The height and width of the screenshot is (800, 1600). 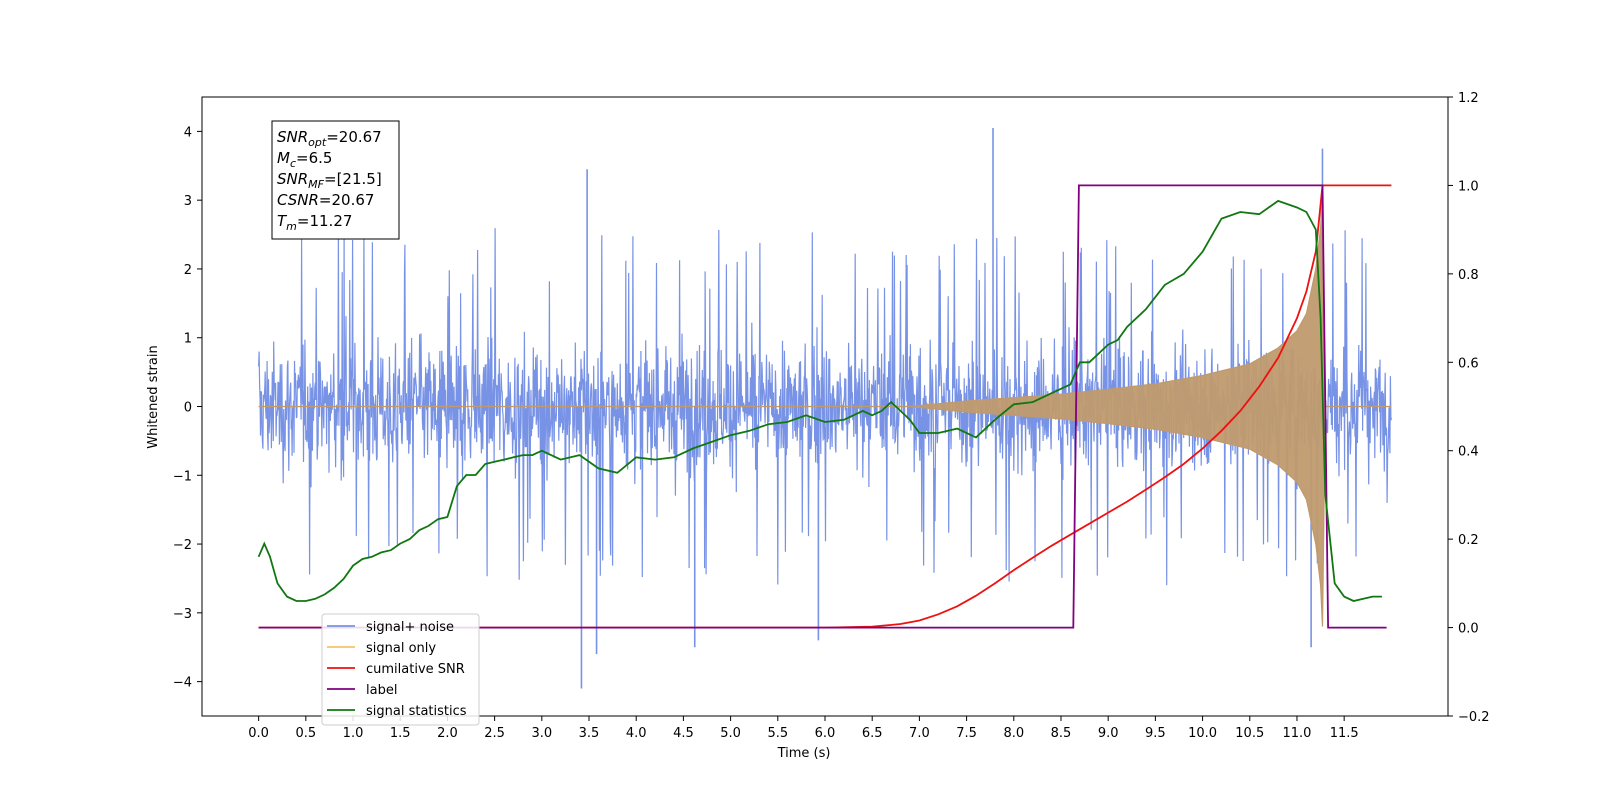 I want to click on x-tick-label: 2.0, so click(x=447, y=733).